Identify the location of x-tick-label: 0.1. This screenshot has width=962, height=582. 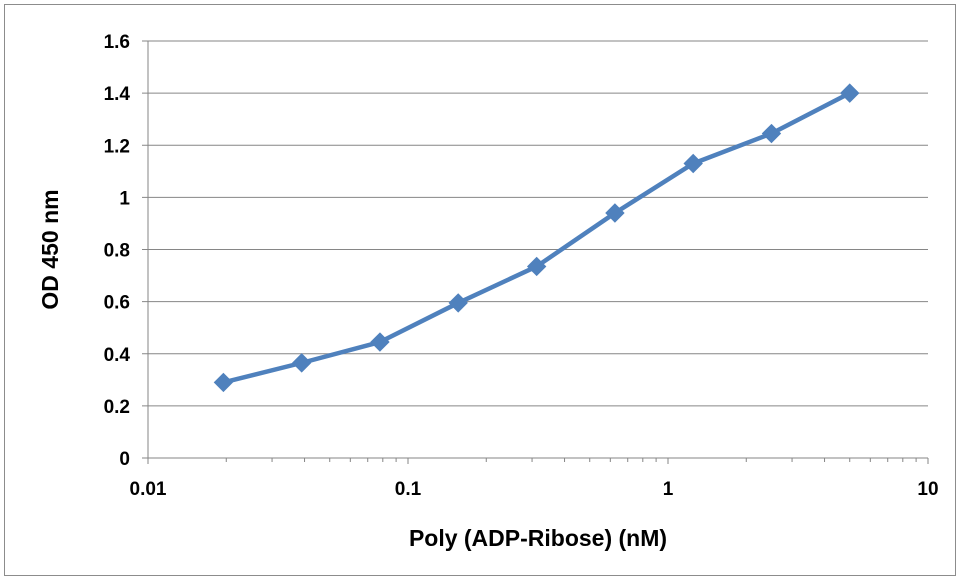
(408, 489).